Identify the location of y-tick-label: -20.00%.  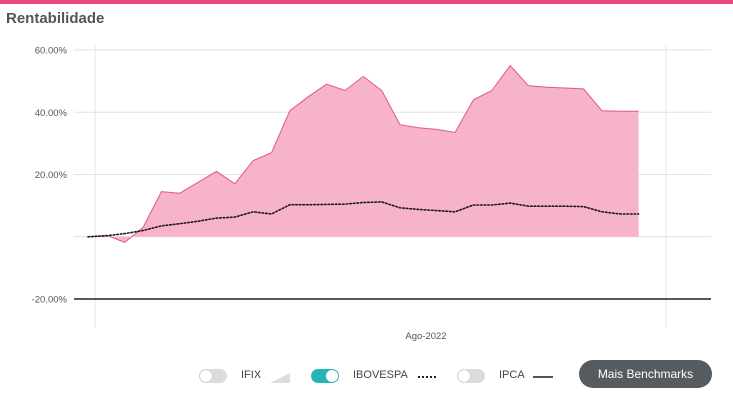
(50, 300).